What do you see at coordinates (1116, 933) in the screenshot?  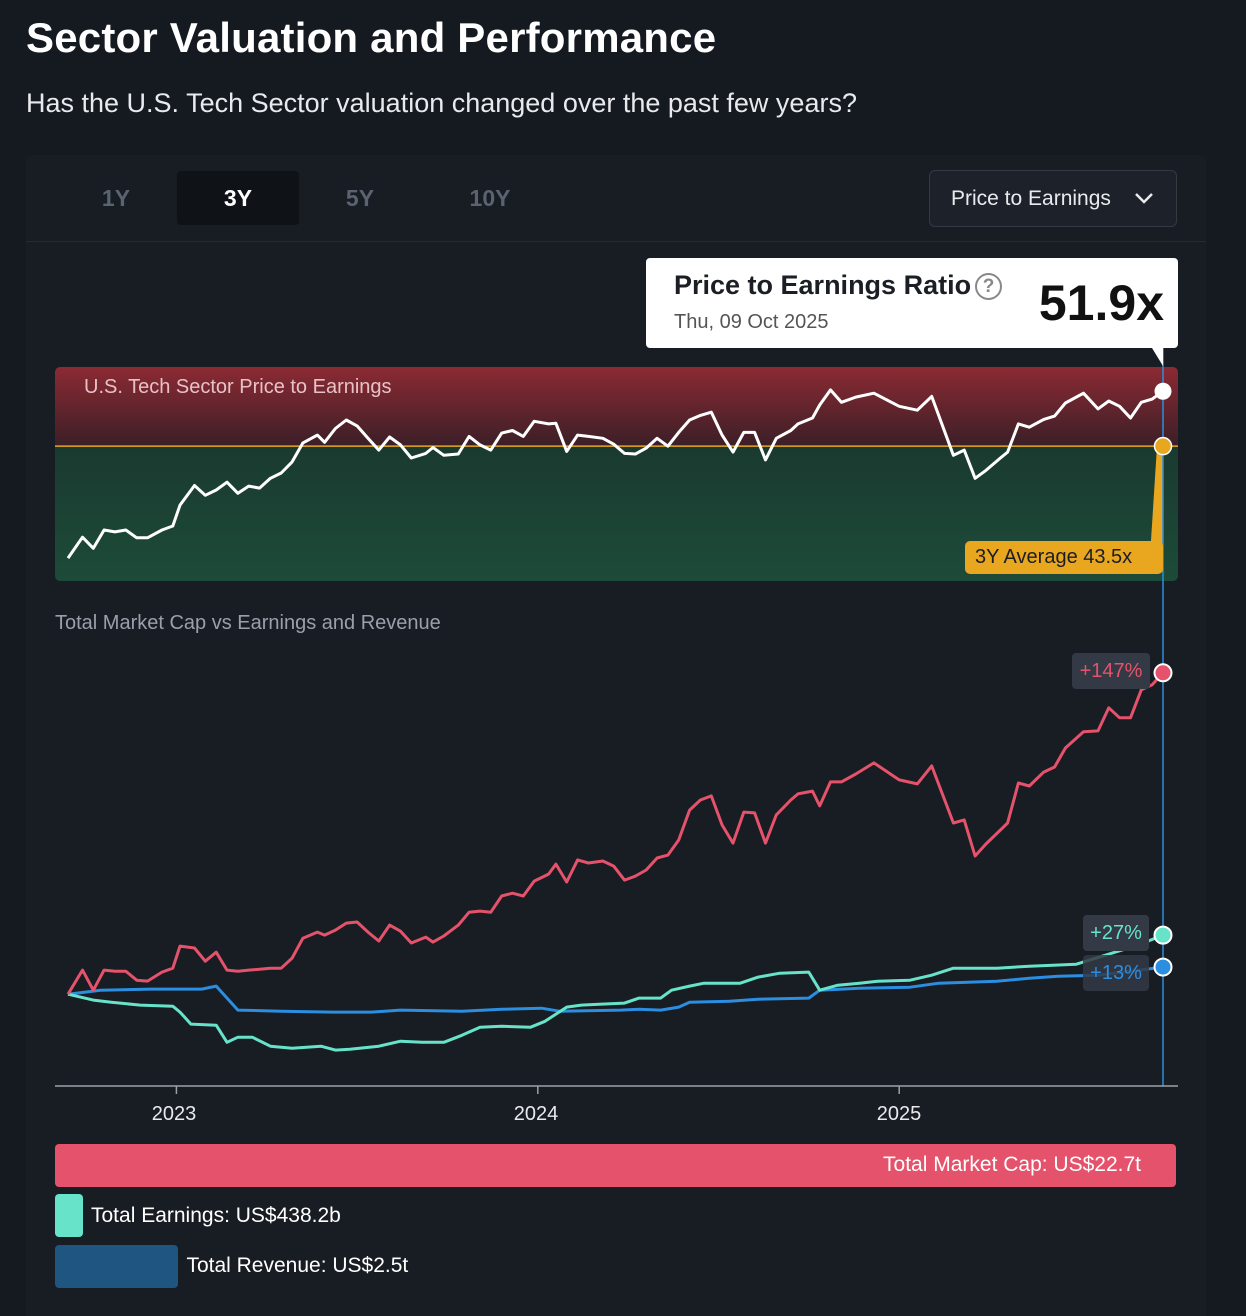 I see `earnings-change-label: +27%` at bounding box center [1116, 933].